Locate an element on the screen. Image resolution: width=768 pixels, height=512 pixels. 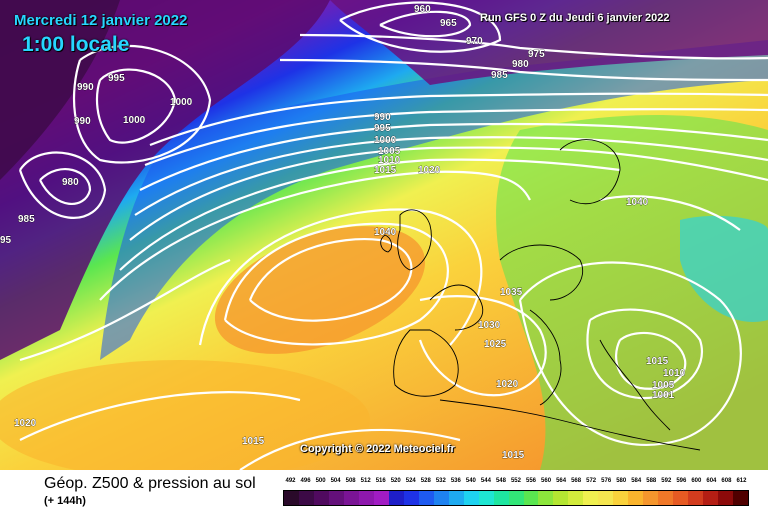
scale-tick-label: 536 is located at coordinates (455, 481).